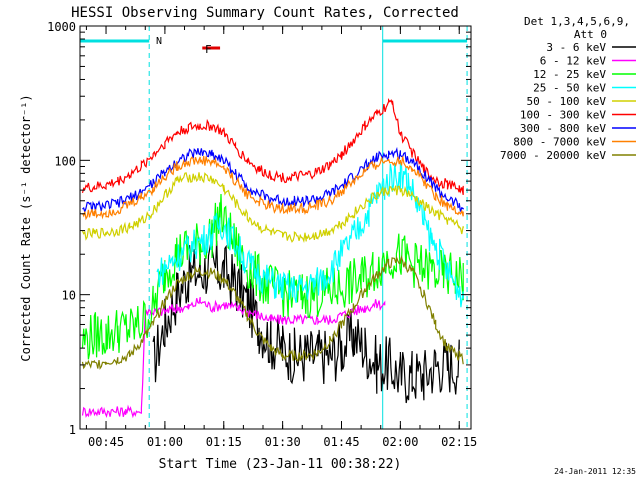  What do you see at coordinates (569, 74) in the screenshot?
I see `legend-label-2: 12 - 25 keV` at bounding box center [569, 74].